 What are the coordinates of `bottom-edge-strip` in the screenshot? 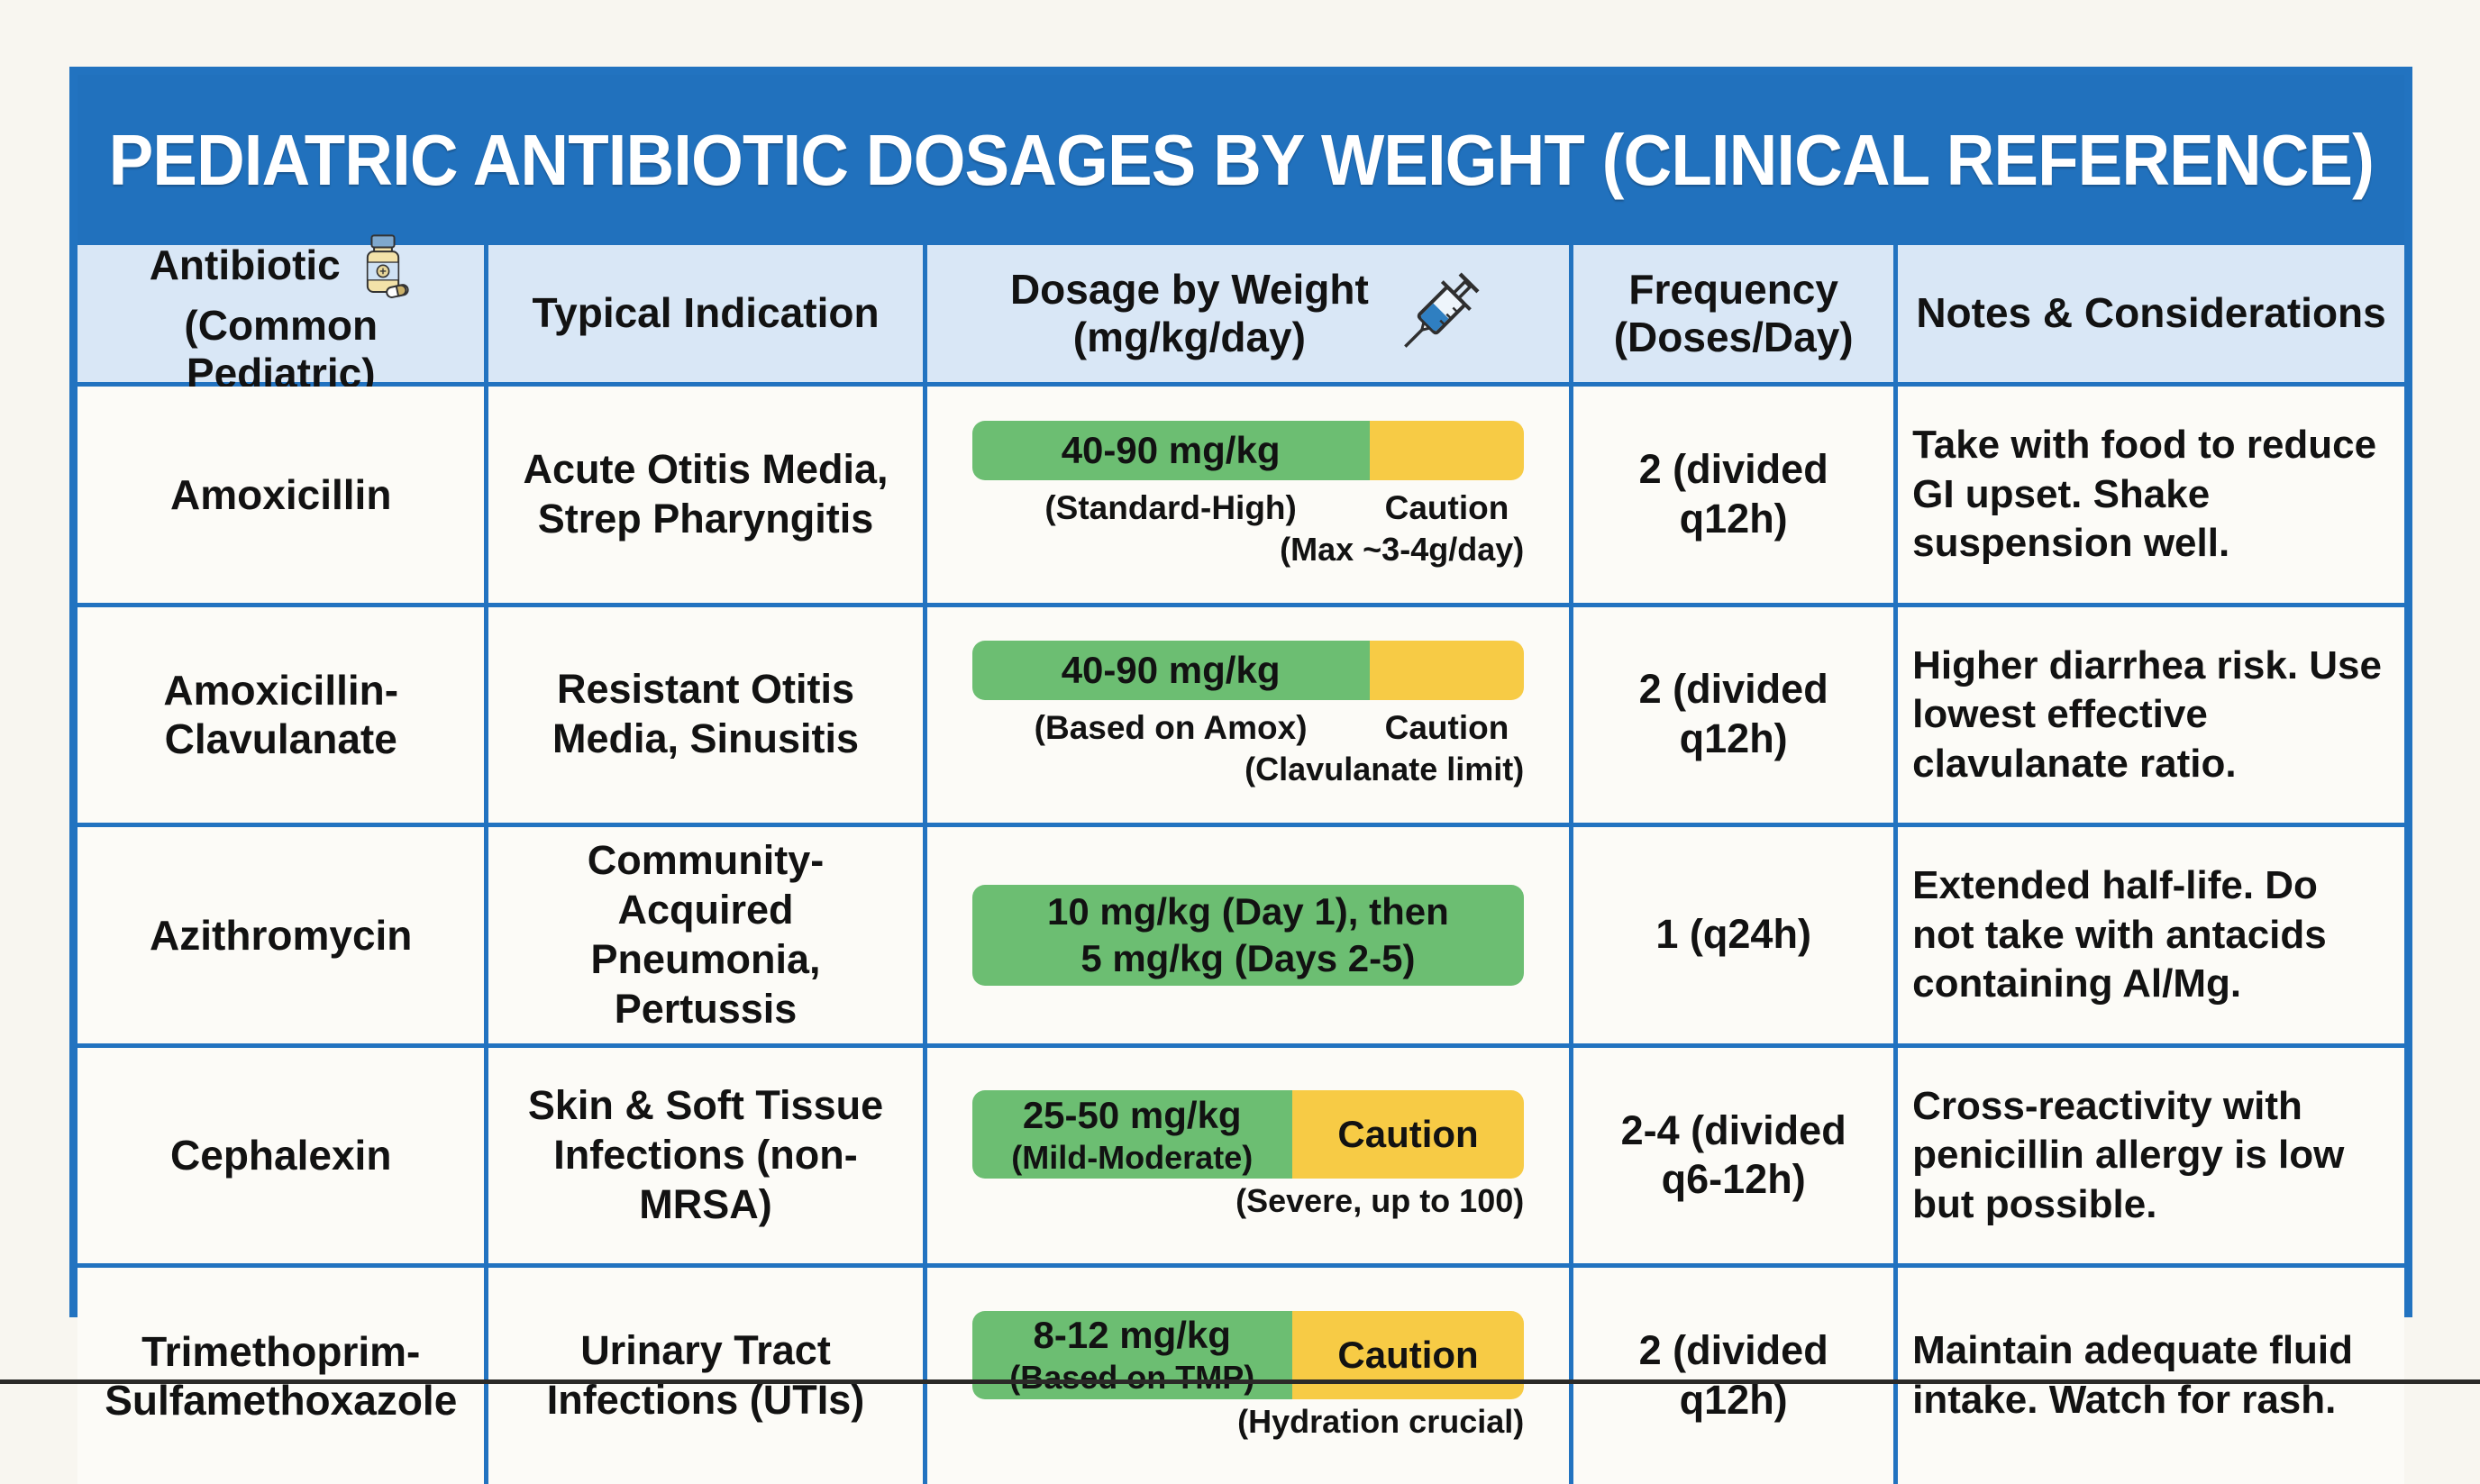 It's located at (1240, 1381).